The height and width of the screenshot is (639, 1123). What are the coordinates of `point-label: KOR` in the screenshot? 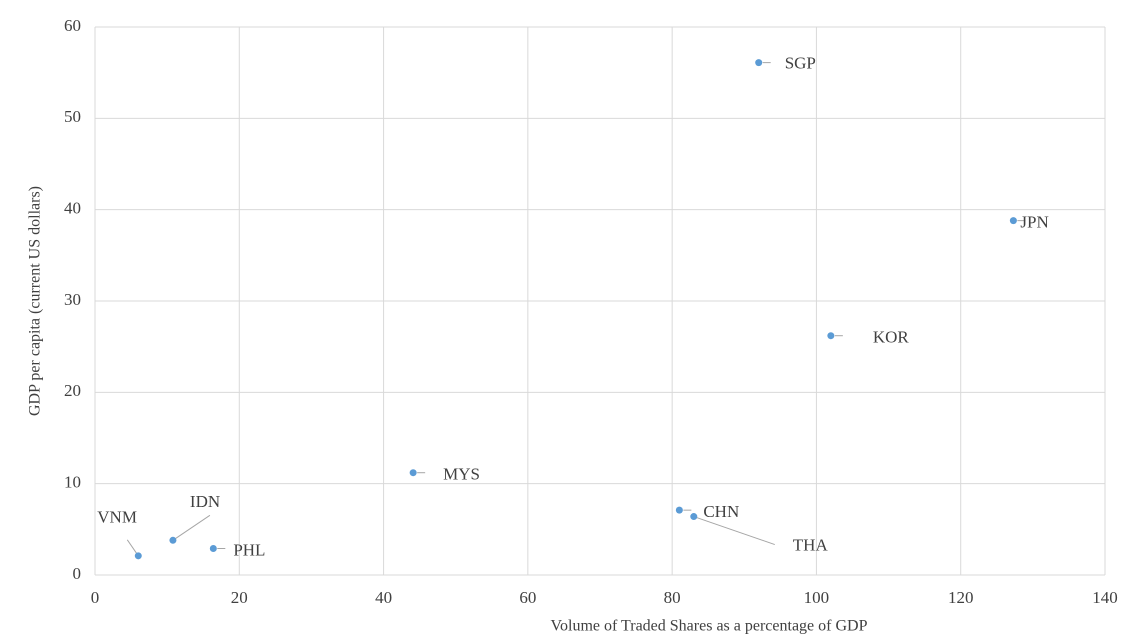 It's located at (891, 337).